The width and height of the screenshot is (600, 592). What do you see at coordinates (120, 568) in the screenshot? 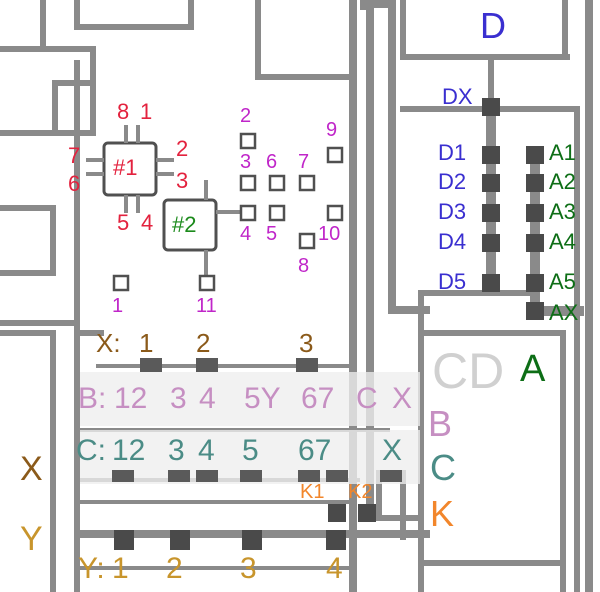
I see `y-row-num-1: 1` at bounding box center [120, 568].